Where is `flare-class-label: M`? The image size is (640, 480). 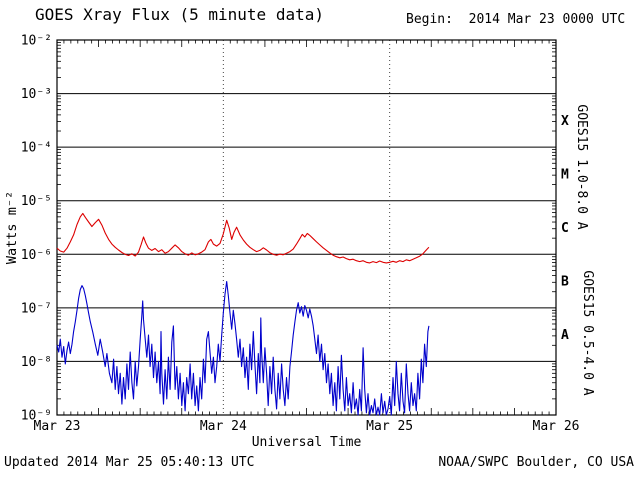
flare-class-label: M is located at coordinates (565, 174).